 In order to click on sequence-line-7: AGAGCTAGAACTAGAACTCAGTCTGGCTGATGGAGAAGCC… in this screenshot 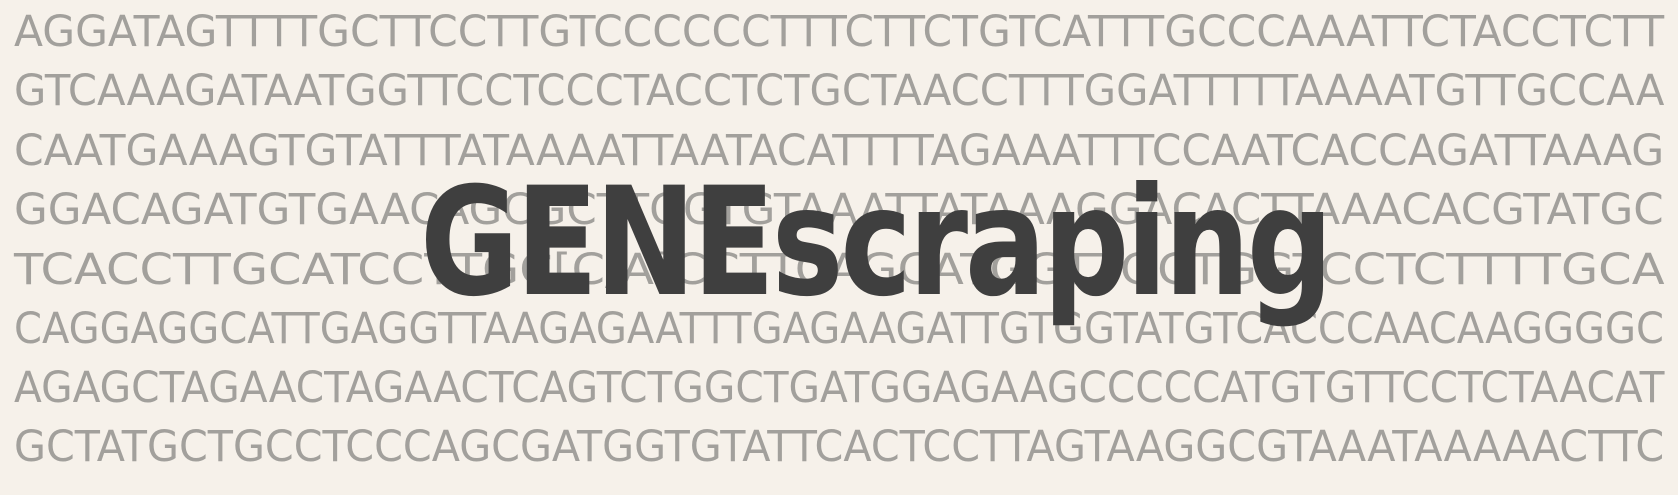, I will do `click(839, 388)`.